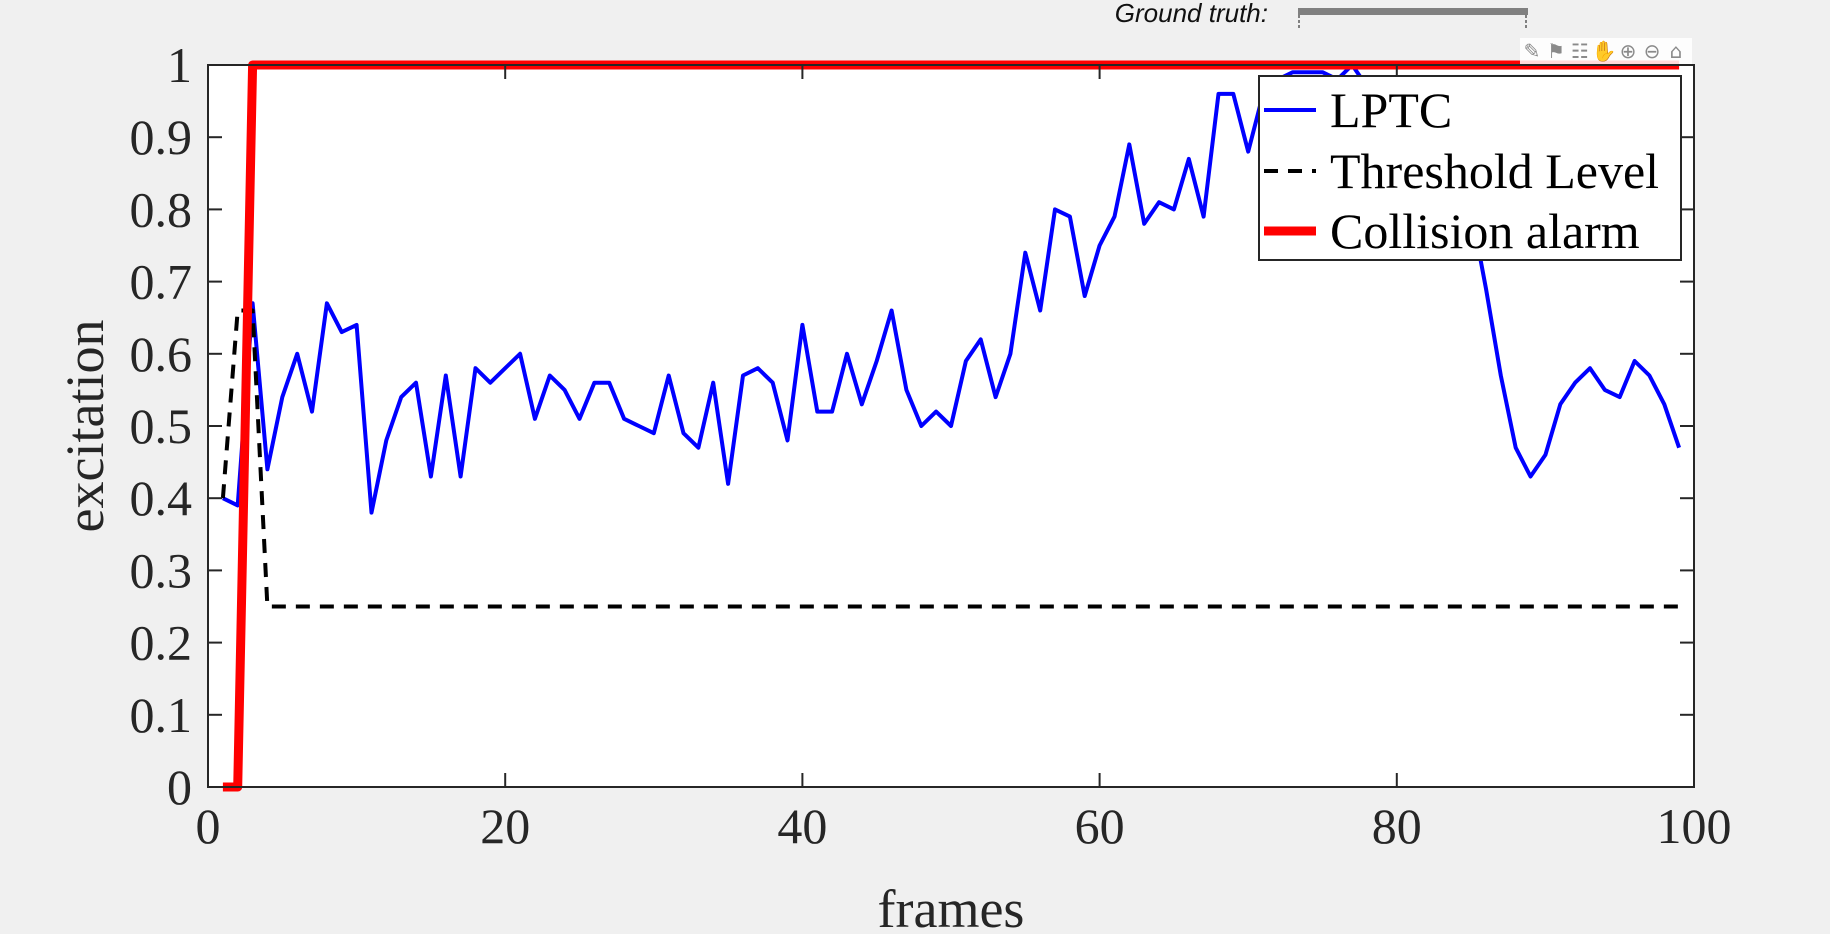 This screenshot has width=1830, height=934. Describe the element at coordinates (1485, 231) in the screenshot. I see `legend-label-alarm: Collision alarm` at that location.